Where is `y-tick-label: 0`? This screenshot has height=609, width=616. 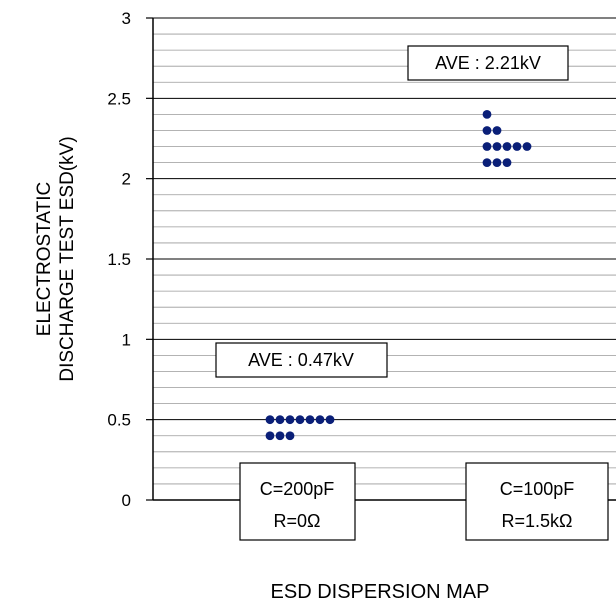 y-tick-label: 0 is located at coordinates (126, 500).